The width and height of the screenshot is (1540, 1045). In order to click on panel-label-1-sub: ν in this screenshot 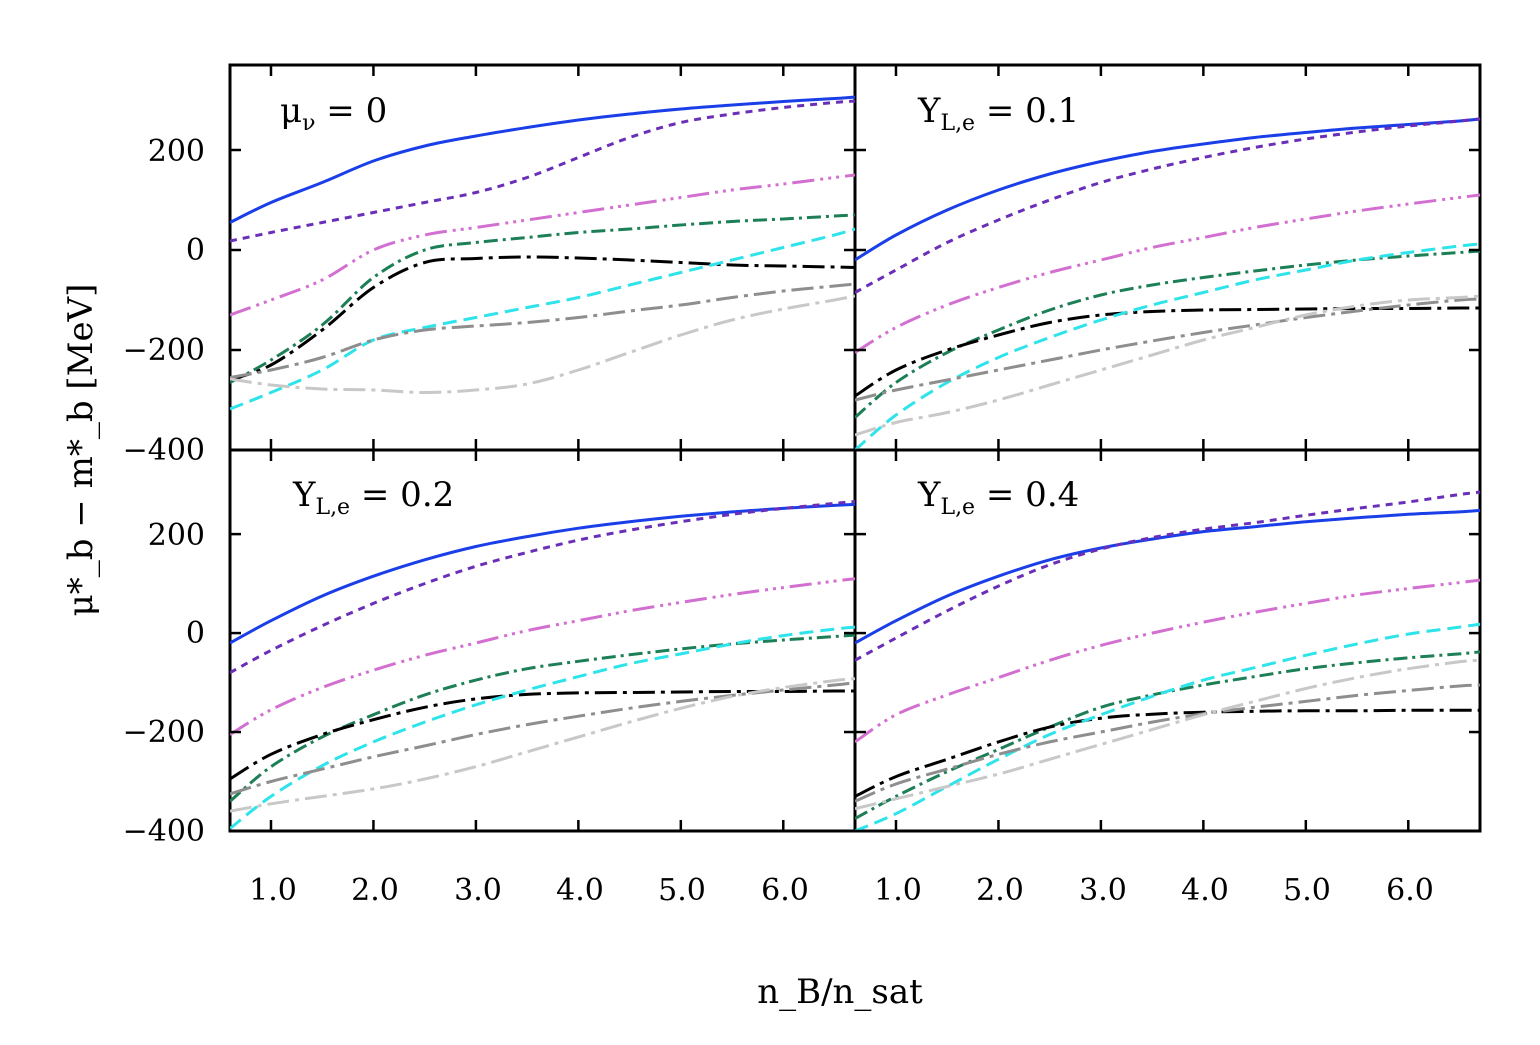, I will do `click(308, 123)`.